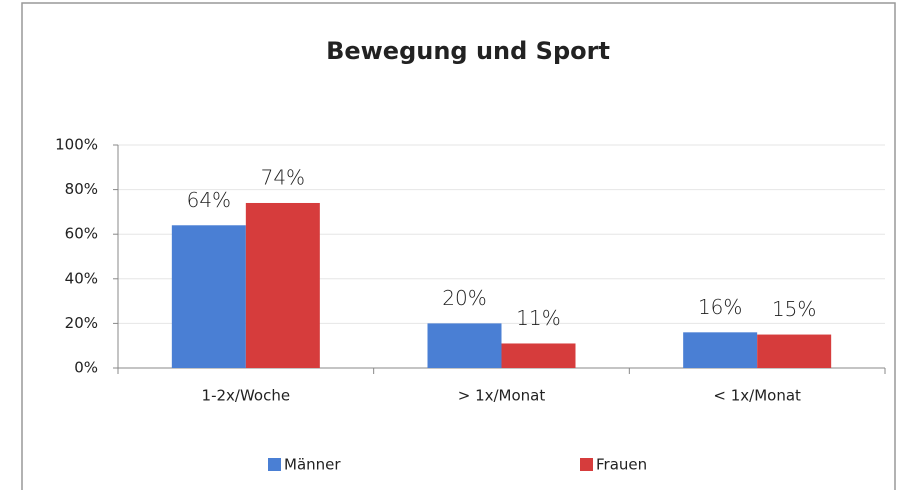 The width and height of the screenshot is (917, 490). What do you see at coordinates (81, 189) in the screenshot?
I see `y-tick-label: 80%` at bounding box center [81, 189].